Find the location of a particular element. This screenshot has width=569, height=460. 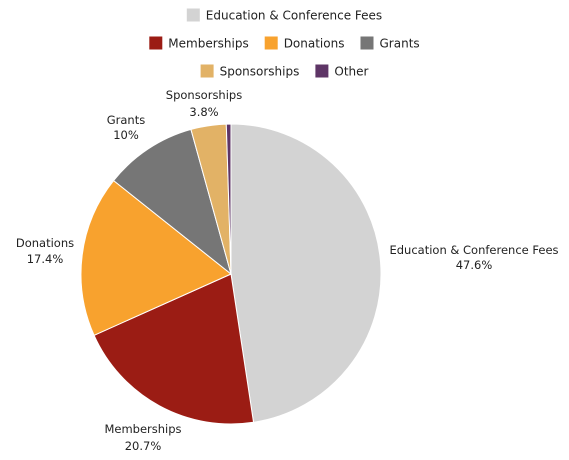

legend-swatch-sponsorships is located at coordinates (207, 71).